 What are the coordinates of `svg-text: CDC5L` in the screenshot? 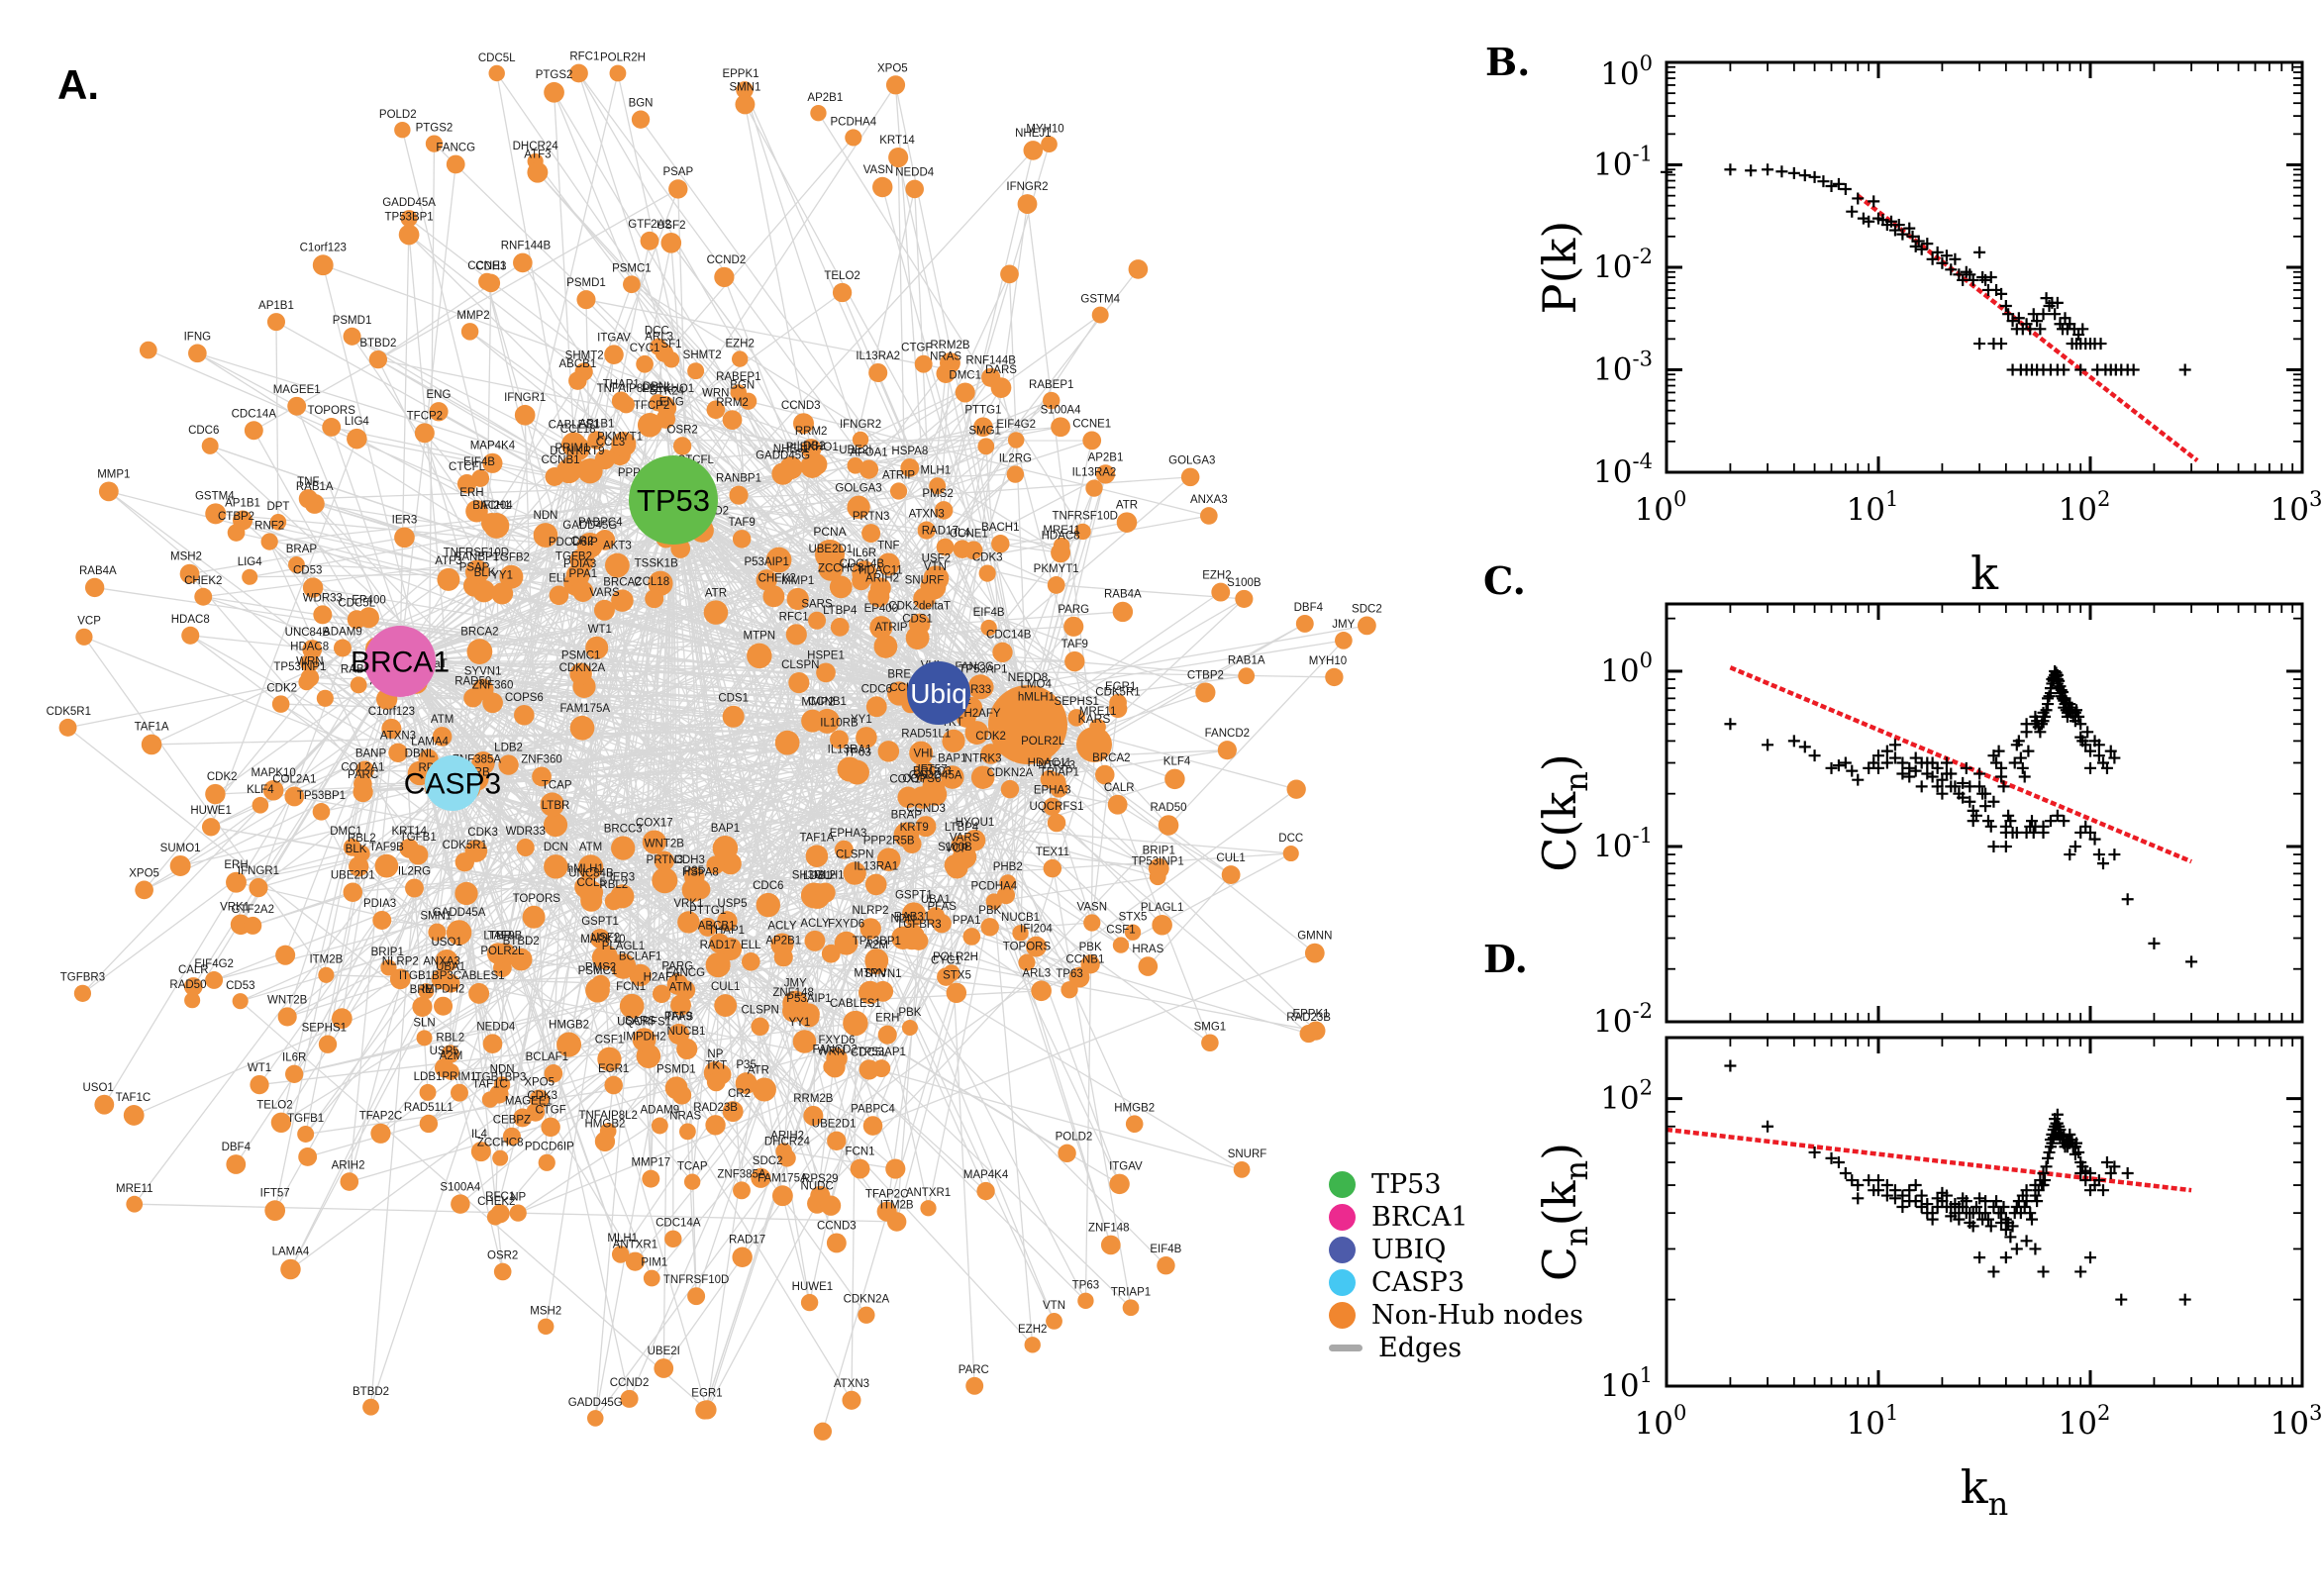 It's located at (869, 1052).